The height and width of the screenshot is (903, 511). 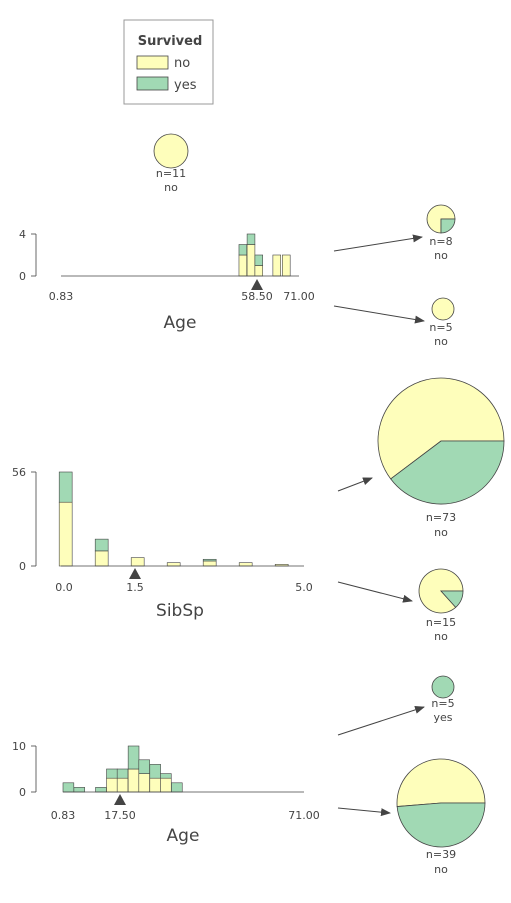 I want to click on leaf-6: n=39 no, so click(x=441, y=817).